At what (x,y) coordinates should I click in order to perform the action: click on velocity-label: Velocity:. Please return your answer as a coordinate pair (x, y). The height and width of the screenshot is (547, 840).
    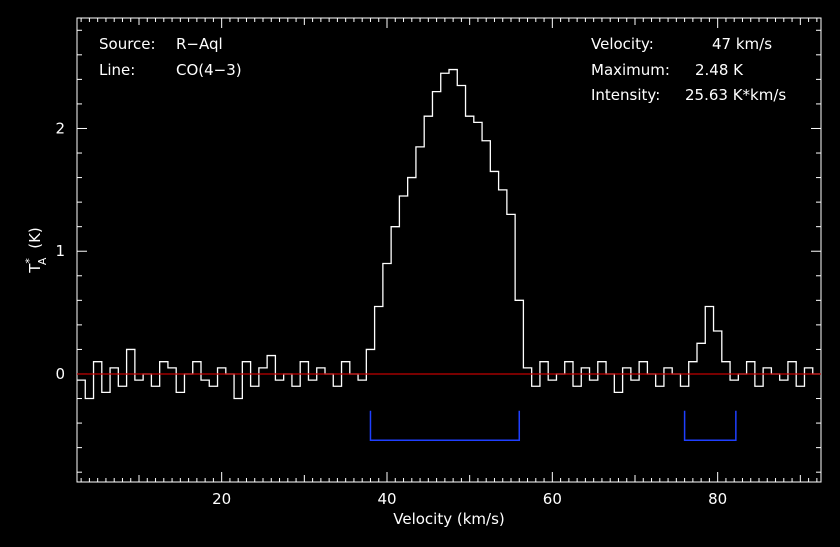
    Looking at the image, I should click on (622, 44).